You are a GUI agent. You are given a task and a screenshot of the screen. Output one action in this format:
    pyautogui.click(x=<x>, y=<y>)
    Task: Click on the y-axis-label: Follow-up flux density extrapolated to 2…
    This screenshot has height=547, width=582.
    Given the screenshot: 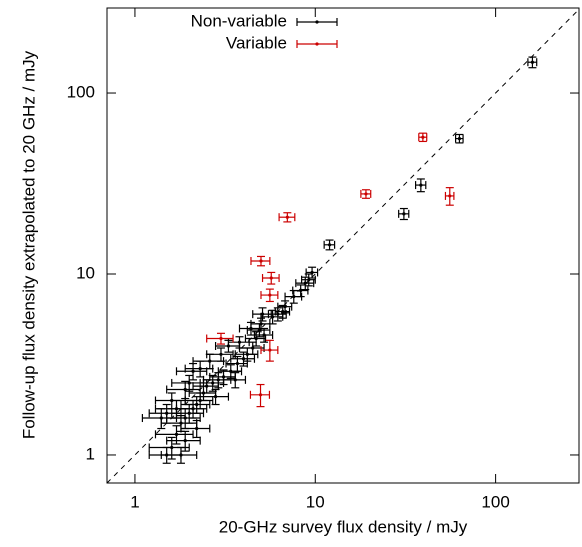 What is the action you would take?
    pyautogui.click(x=28, y=244)
    